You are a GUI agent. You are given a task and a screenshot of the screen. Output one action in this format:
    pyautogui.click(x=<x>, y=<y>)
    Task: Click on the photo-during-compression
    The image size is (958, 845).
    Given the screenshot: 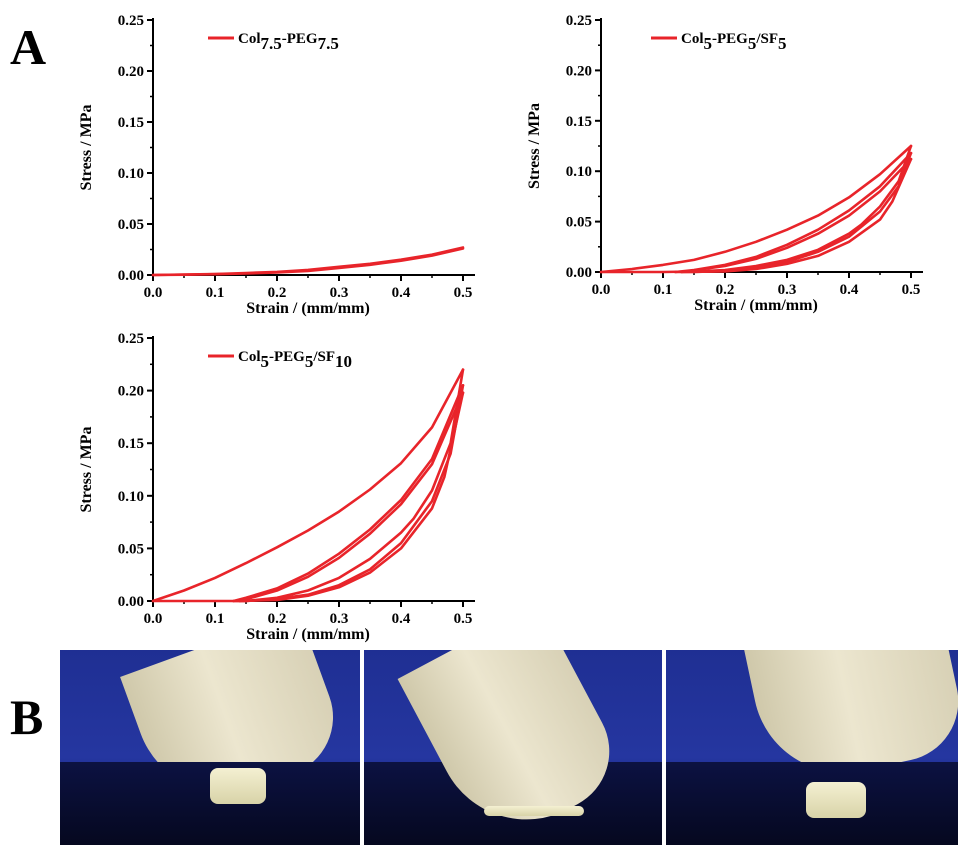 What is the action you would take?
    pyautogui.click(x=511, y=747)
    